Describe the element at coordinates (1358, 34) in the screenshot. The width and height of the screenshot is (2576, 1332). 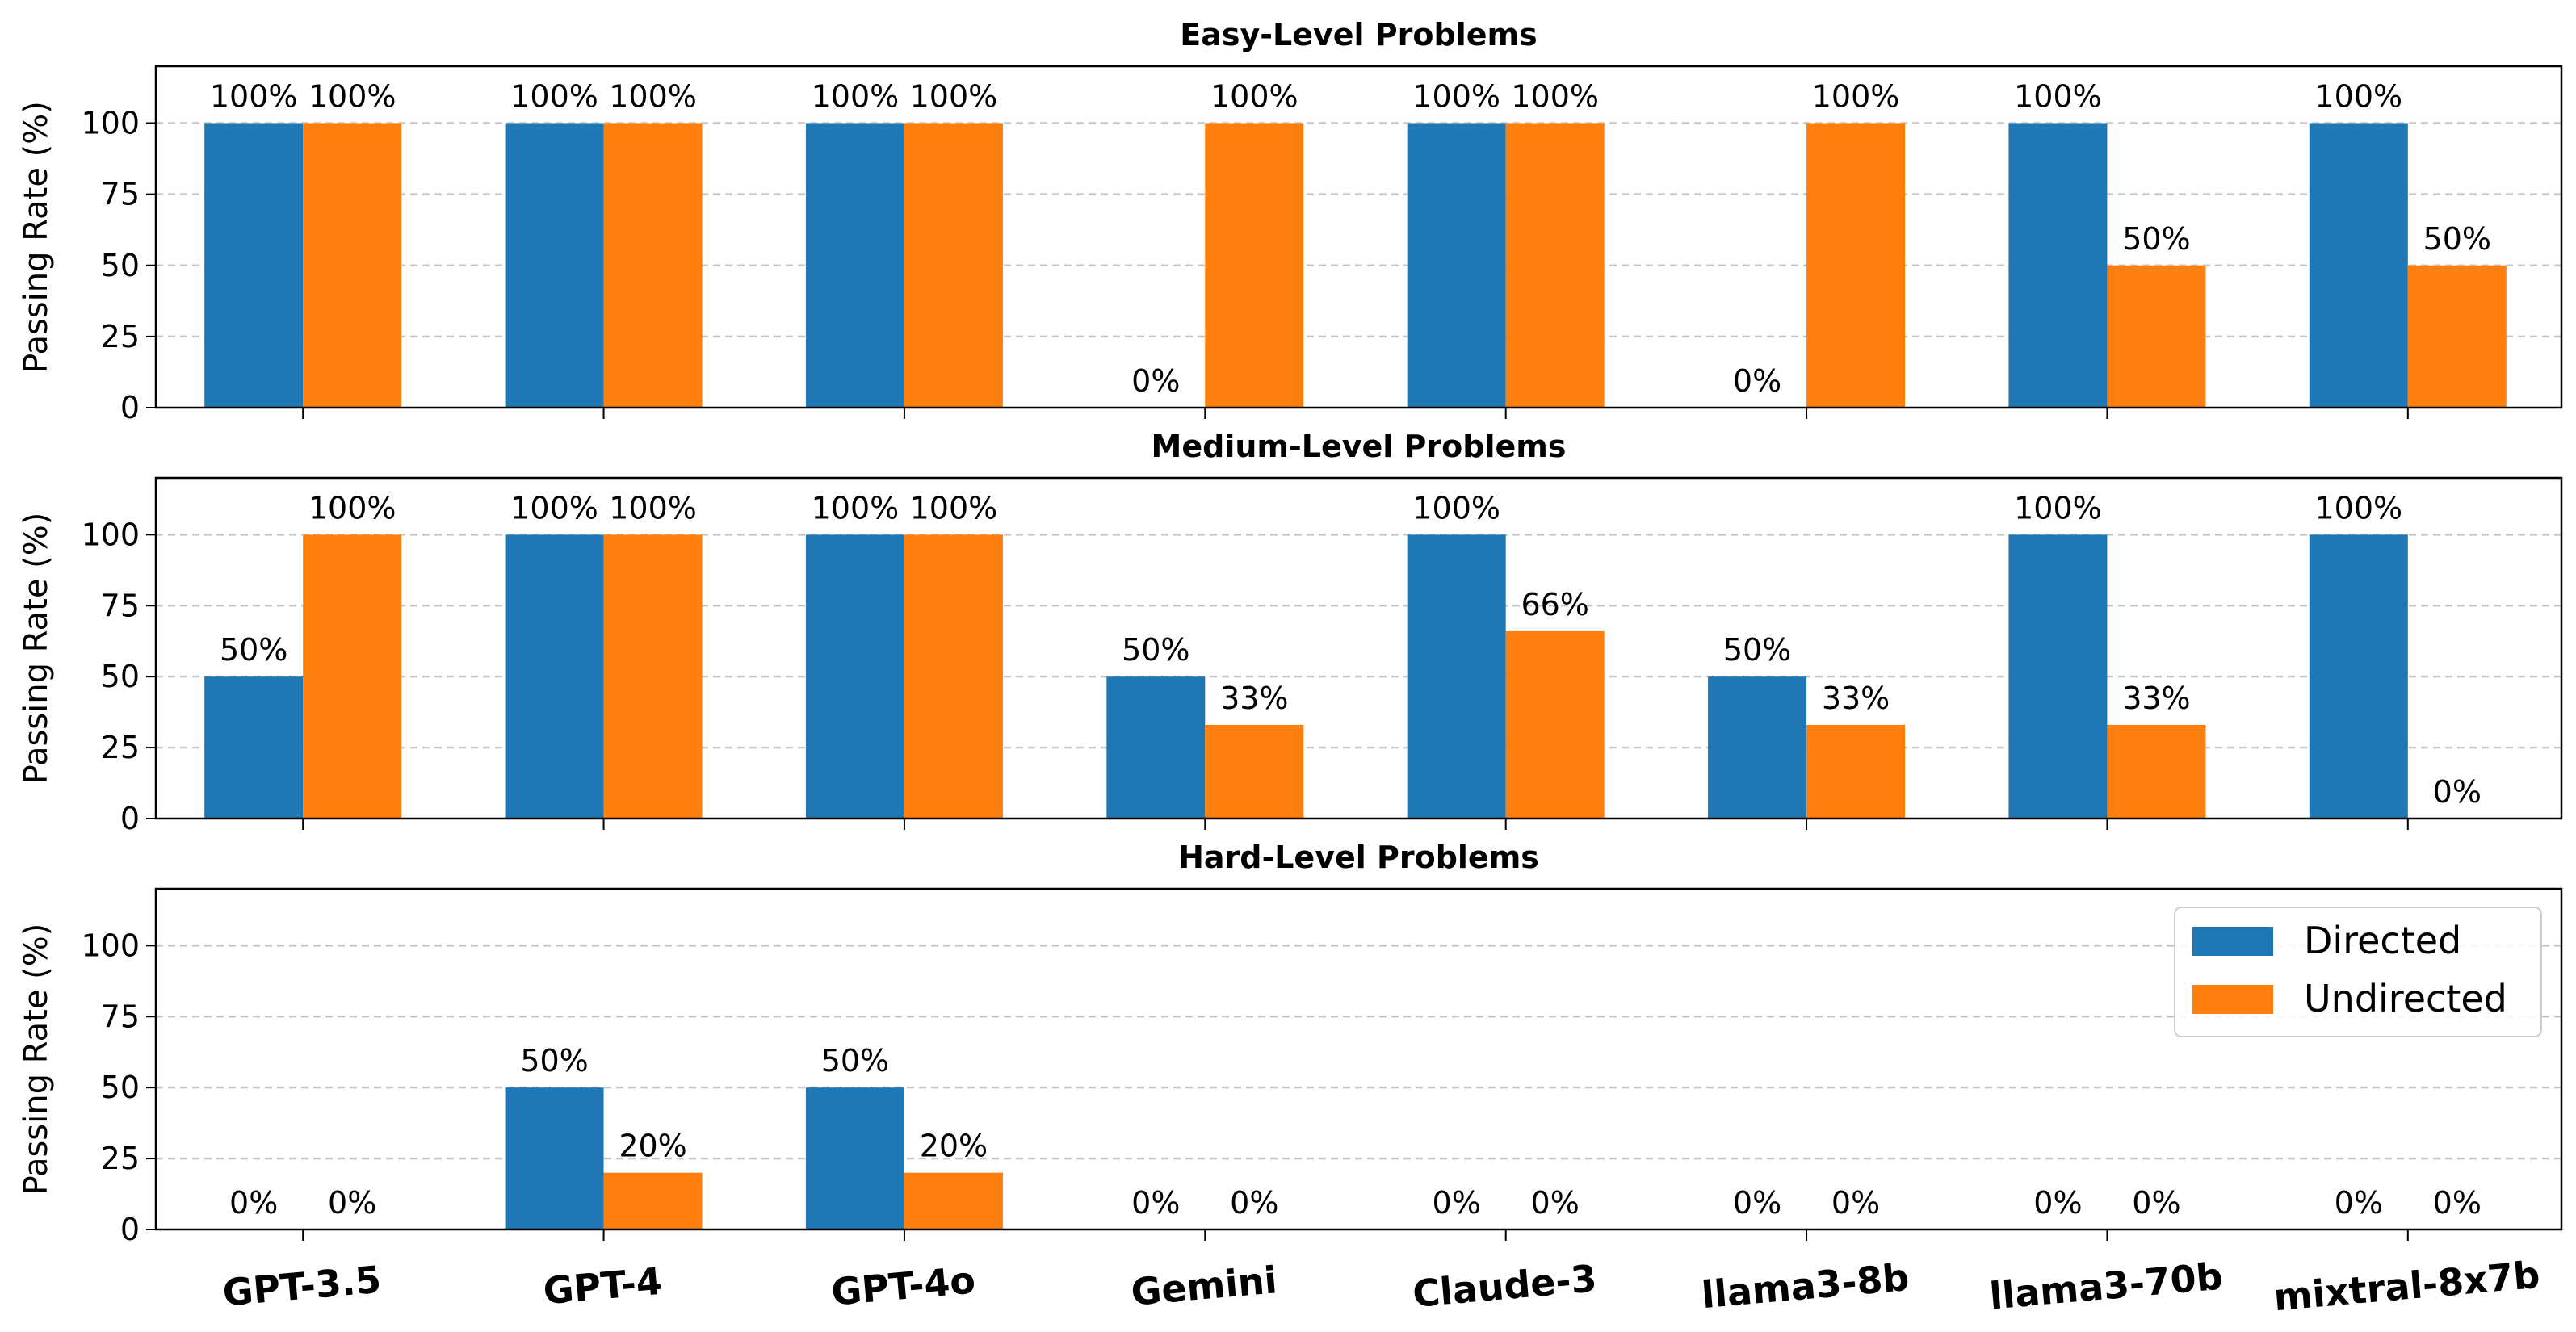
I see `panel-title: Easy-Level Problems` at that location.